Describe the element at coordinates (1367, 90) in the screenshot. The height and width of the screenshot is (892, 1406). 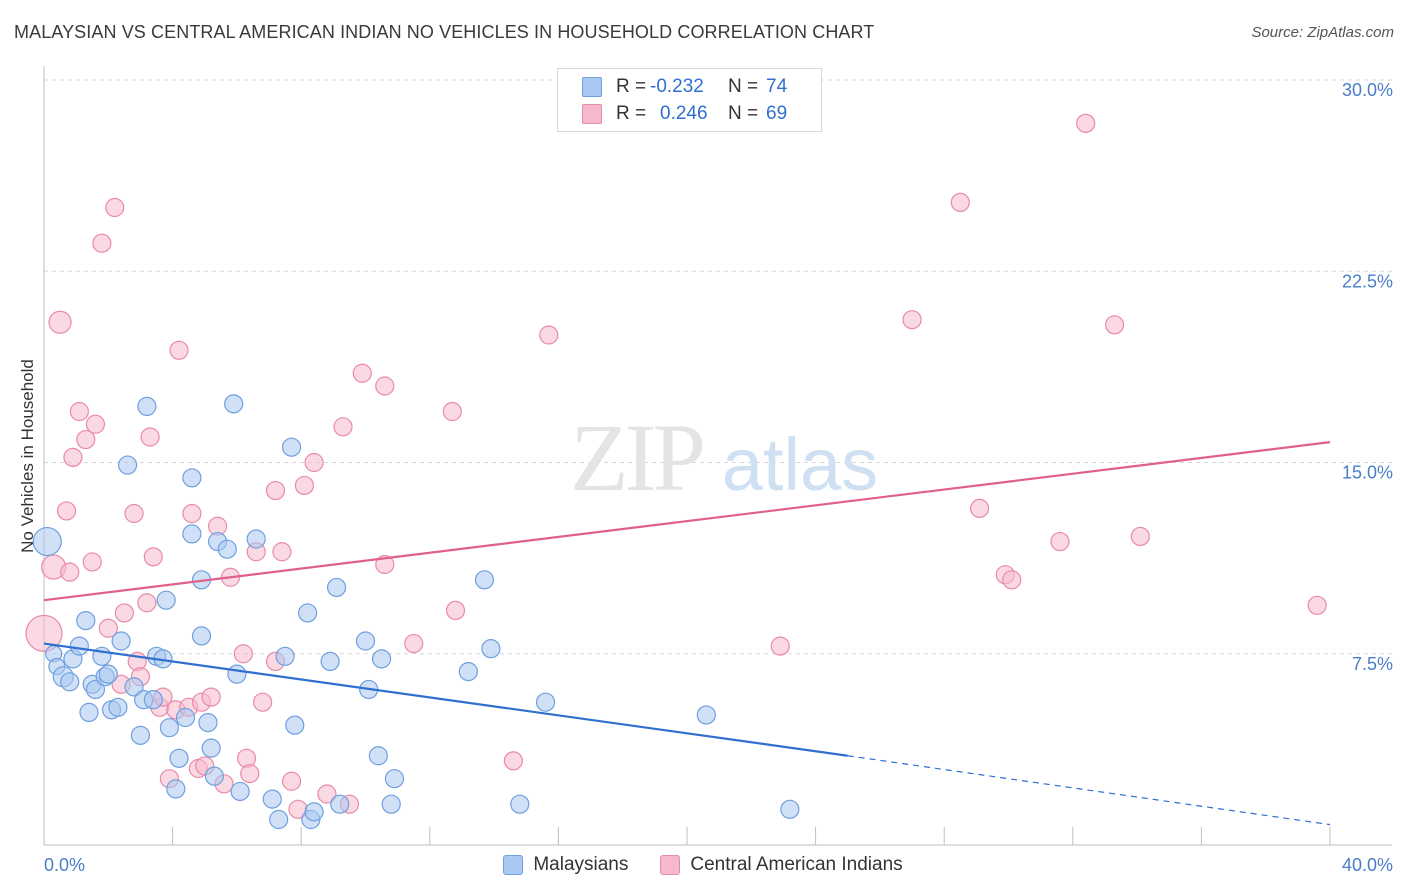
I see `y-tick-label: 30.0%` at that location.